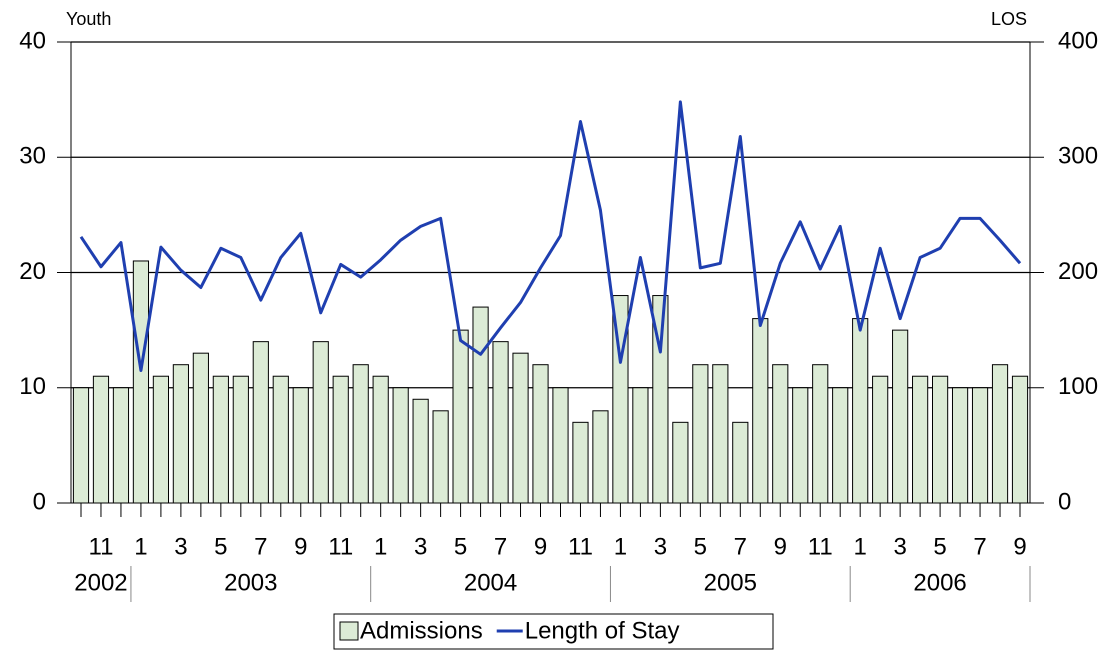 The image size is (1112, 650). Describe the element at coordinates (32, 156) in the screenshot. I see `y-tick-label: 30` at that location.